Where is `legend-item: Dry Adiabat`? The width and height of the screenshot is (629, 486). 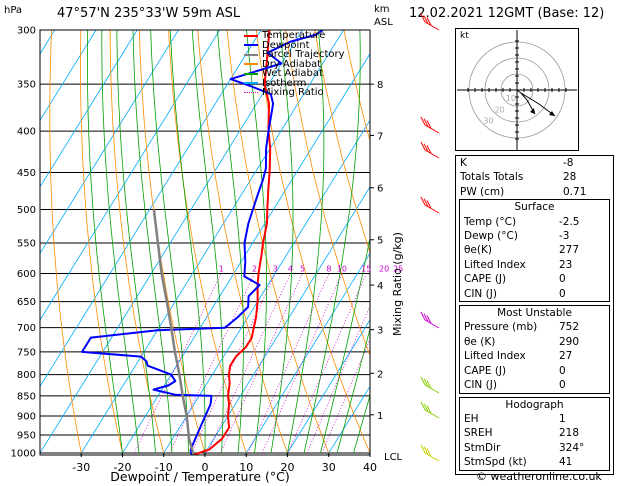
legend-item: Dry Adiabat is located at coordinates (294, 64).